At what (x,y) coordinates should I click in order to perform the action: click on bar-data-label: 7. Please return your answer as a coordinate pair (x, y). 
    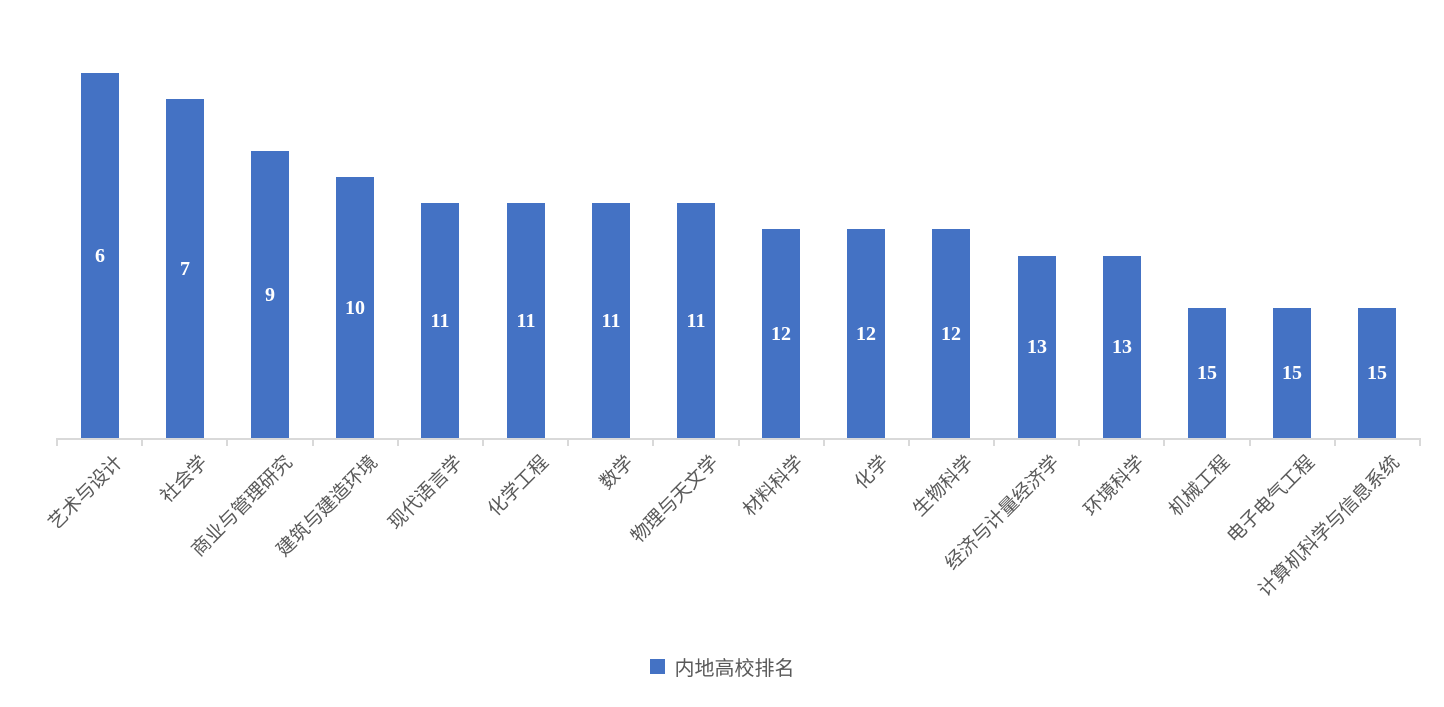
    Looking at the image, I should click on (185, 268).